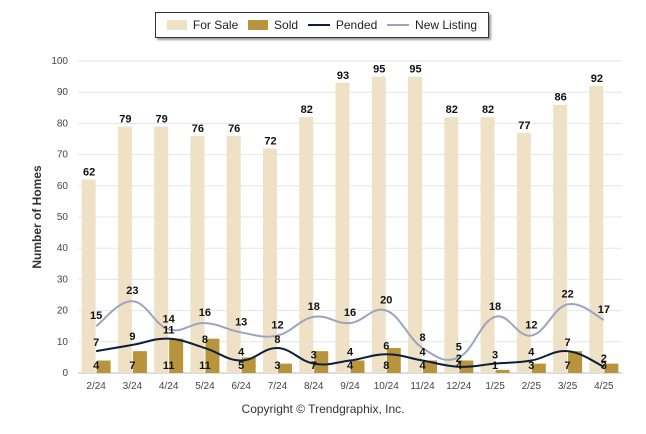  Describe the element at coordinates (63, 155) in the screenshot. I see `y-tick-label: 70` at that location.